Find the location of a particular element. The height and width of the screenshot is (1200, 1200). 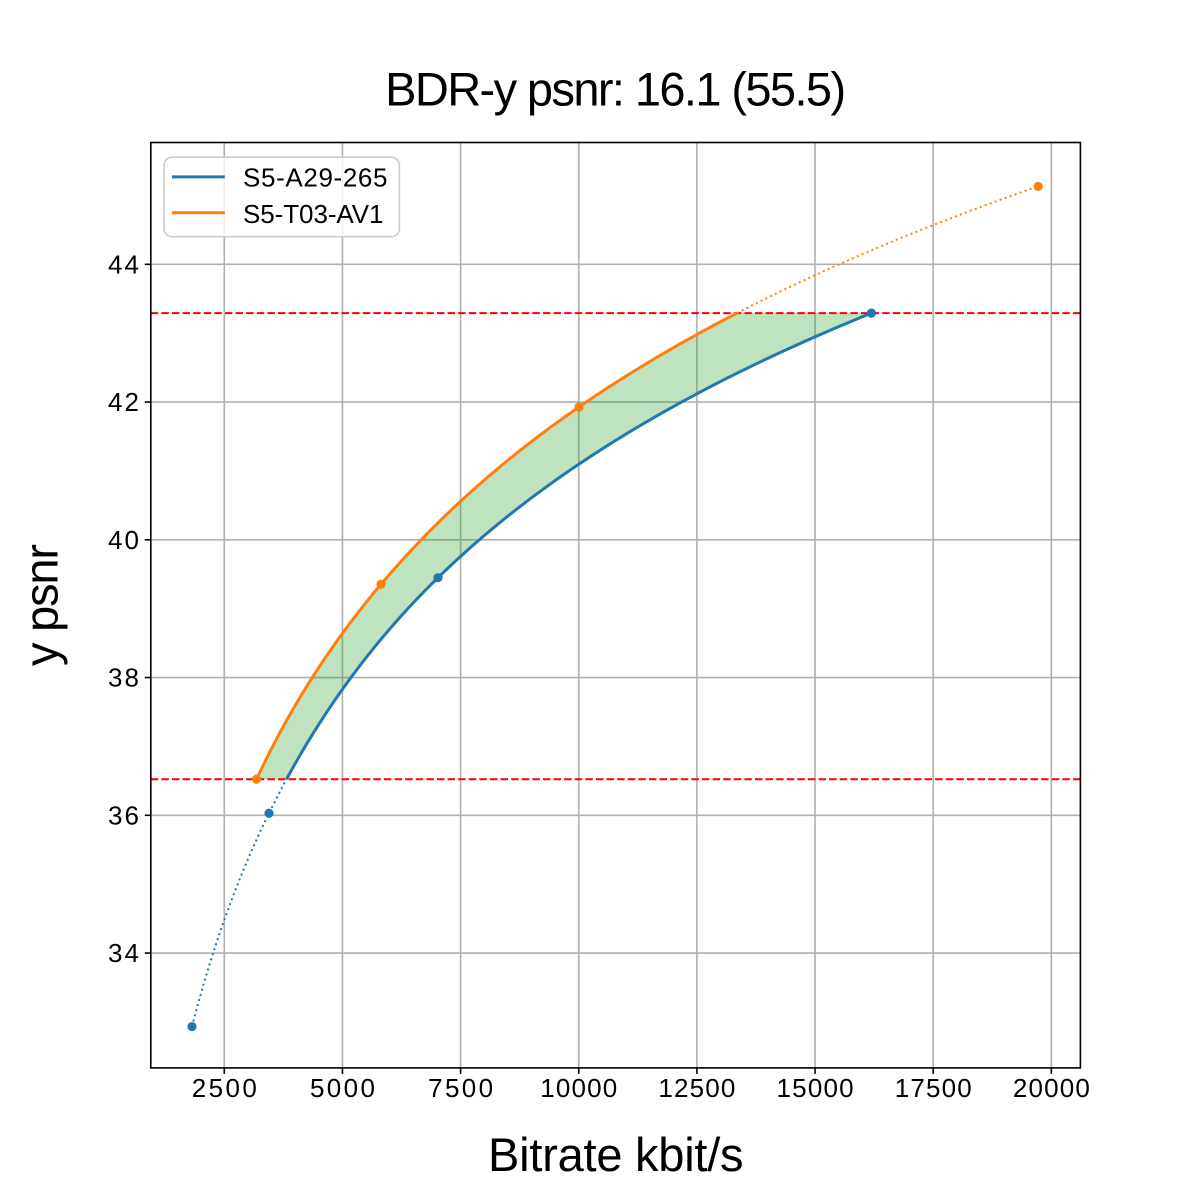

svg-text: BDR-y psnr: 16.1 (55.5) is located at coordinates (615, 89).